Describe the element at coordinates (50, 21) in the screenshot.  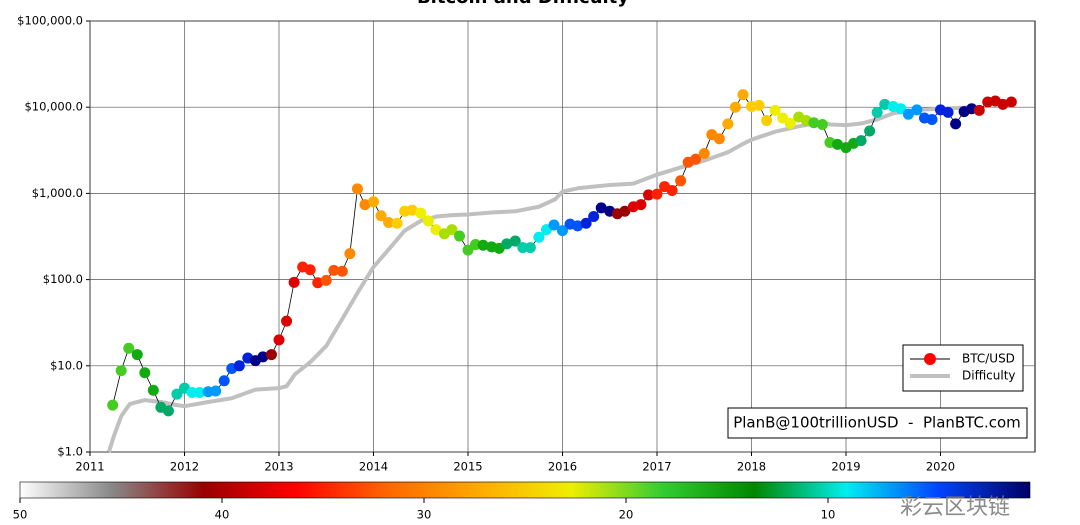
I see `y-tick-label: $100,000.0` at that location.